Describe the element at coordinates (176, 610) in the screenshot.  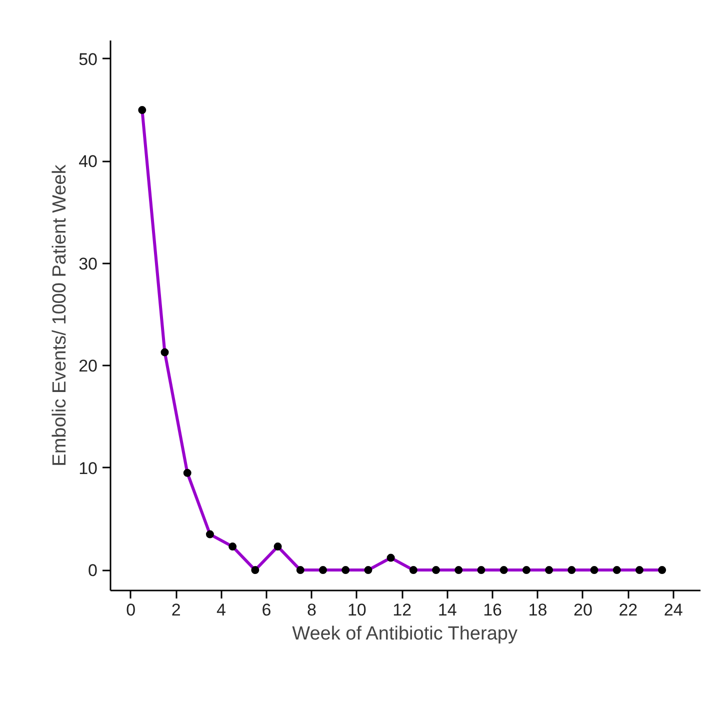
I see `x-tick-label: 2` at that location.